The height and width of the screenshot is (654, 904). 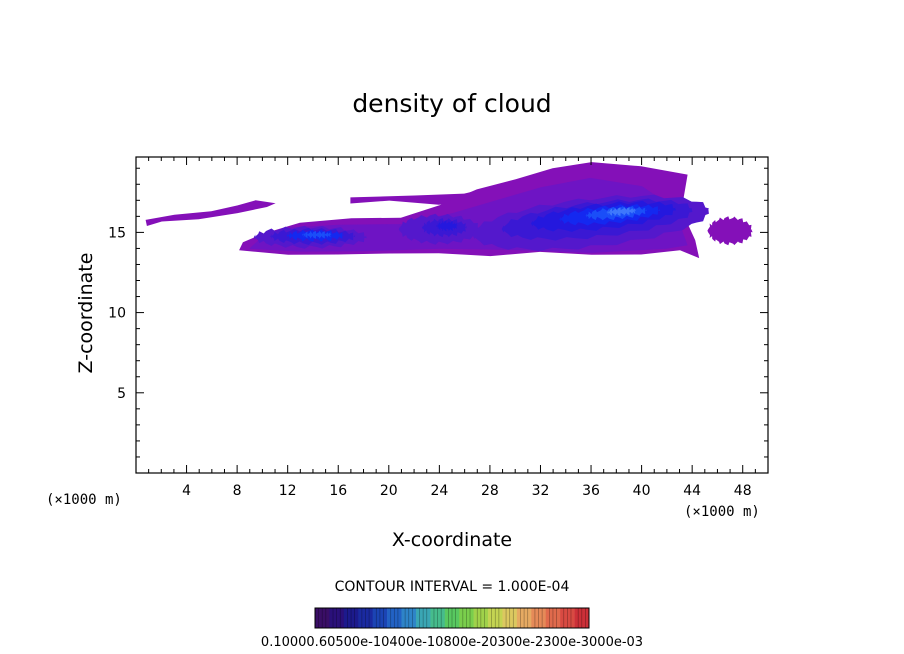 What do you see at coordinates (439, 491) in the screenshot?
I see `x-tick-label: 24` at bounding box center [439, 491].